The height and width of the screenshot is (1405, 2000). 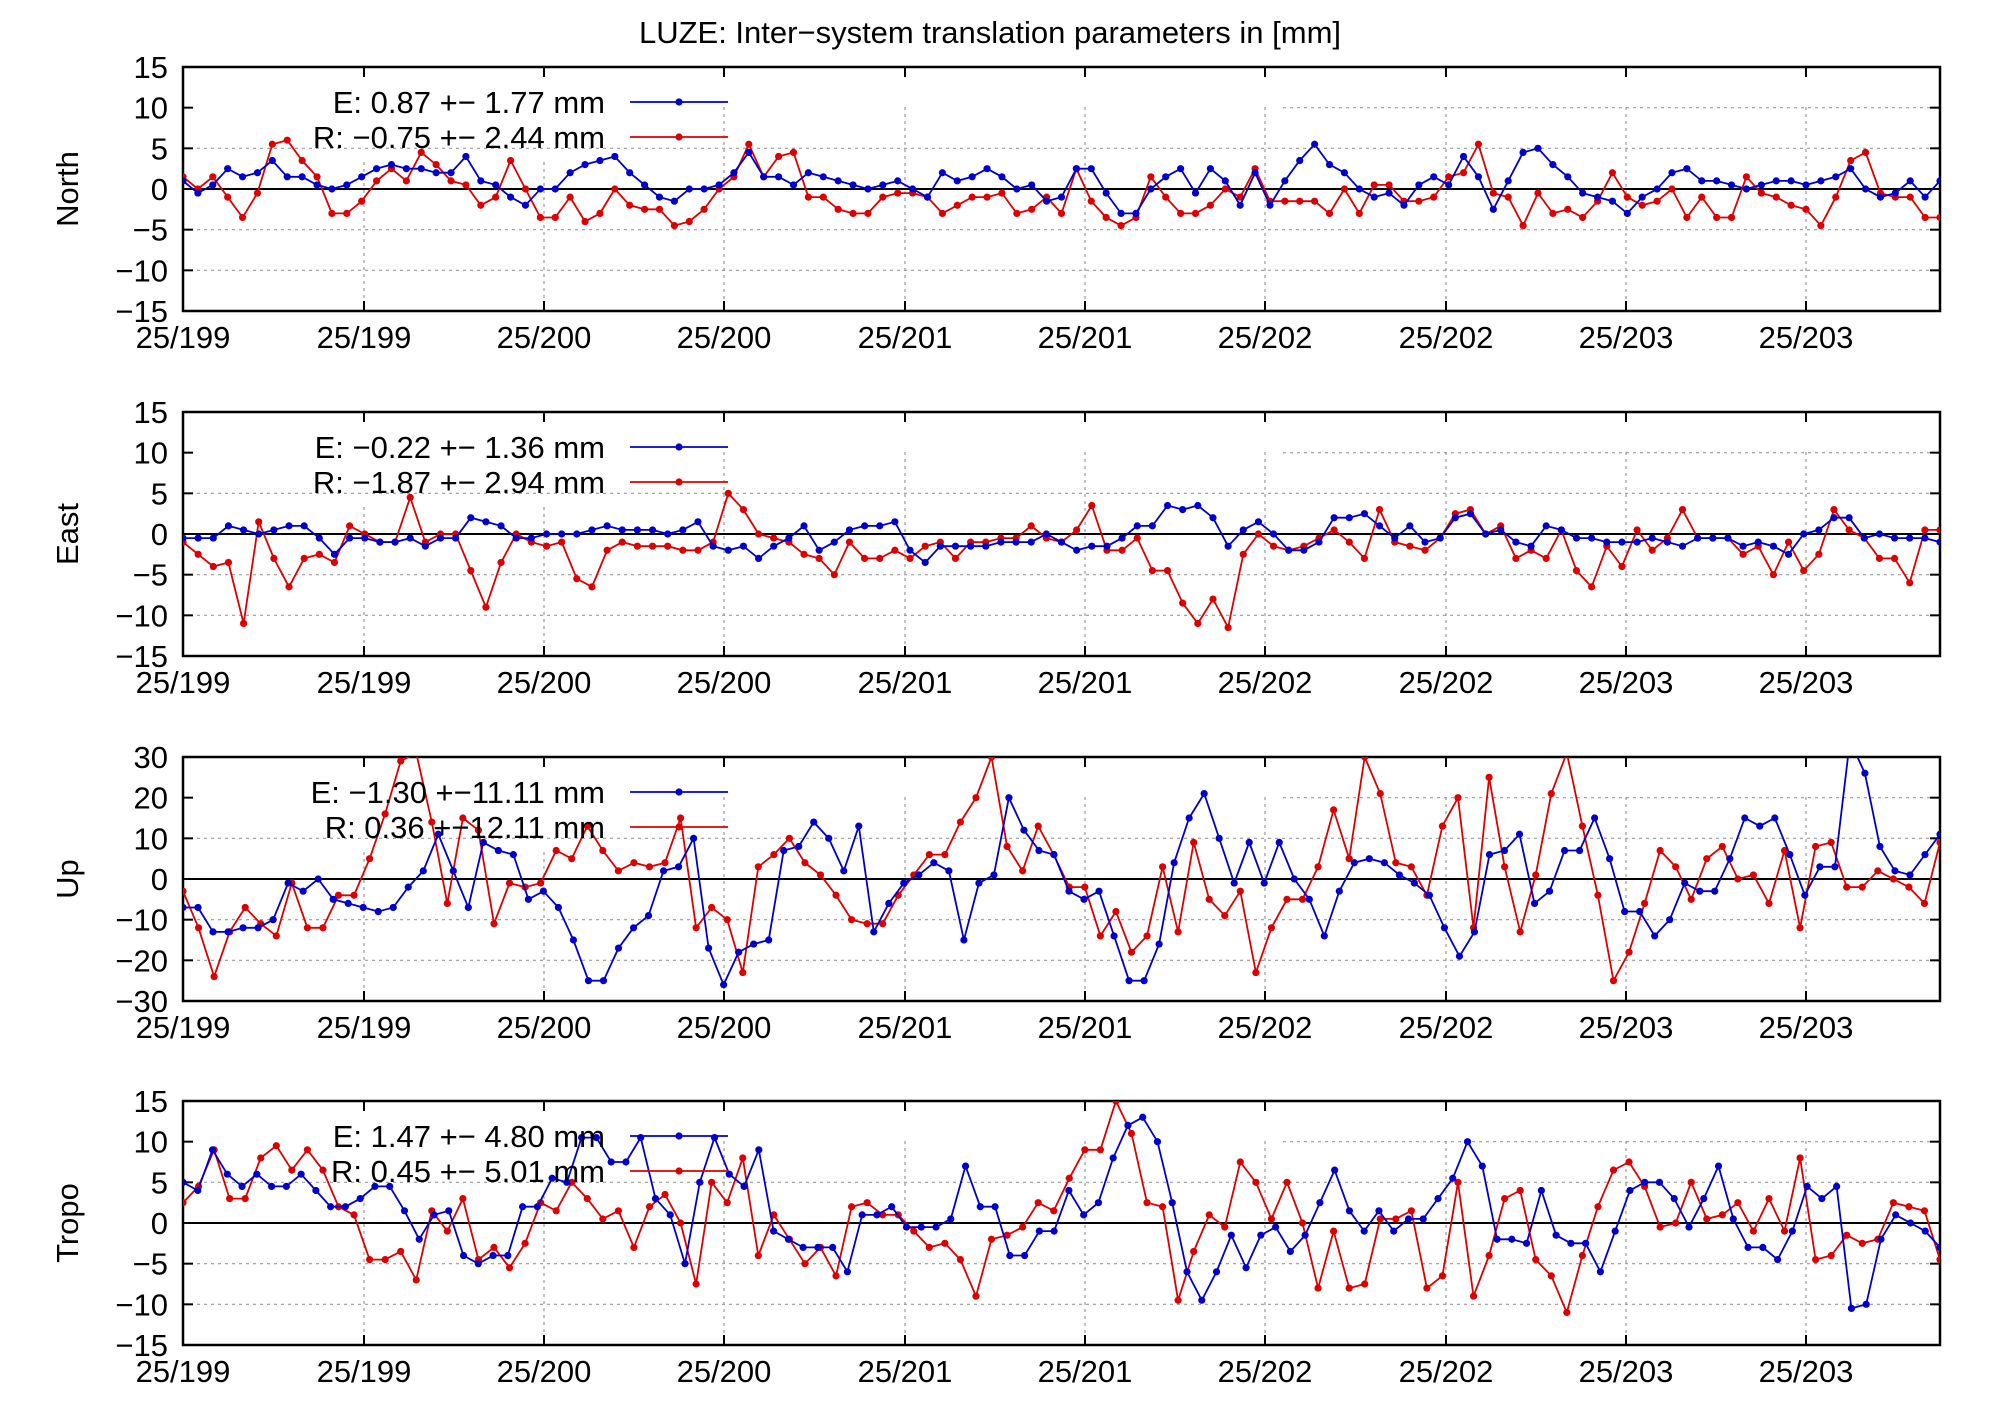 What do you see at coordinates (679, 102) in the screenshot?
I see `legend-marker-e` at bounding box center [679, 102].